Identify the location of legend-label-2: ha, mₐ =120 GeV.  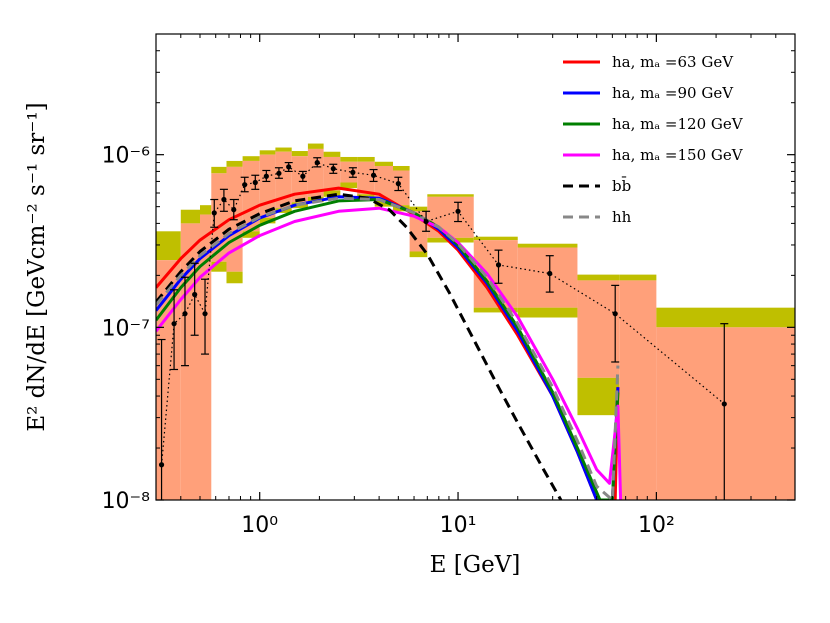
(678, 124).